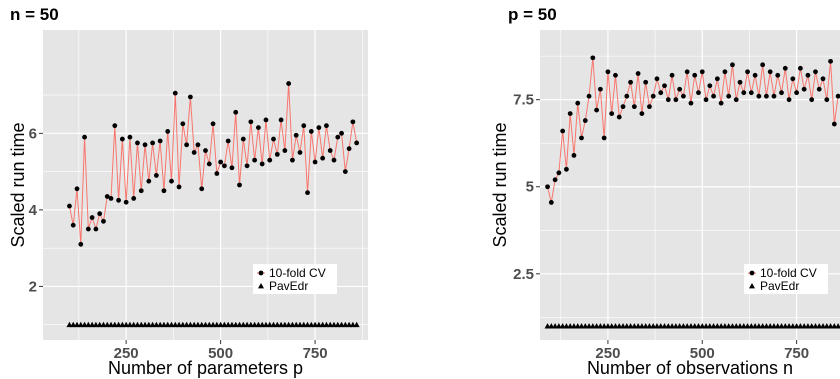 The height and width of the screenshot is (379, 840). I want to click on legend-key-circle, so click(752, 273).